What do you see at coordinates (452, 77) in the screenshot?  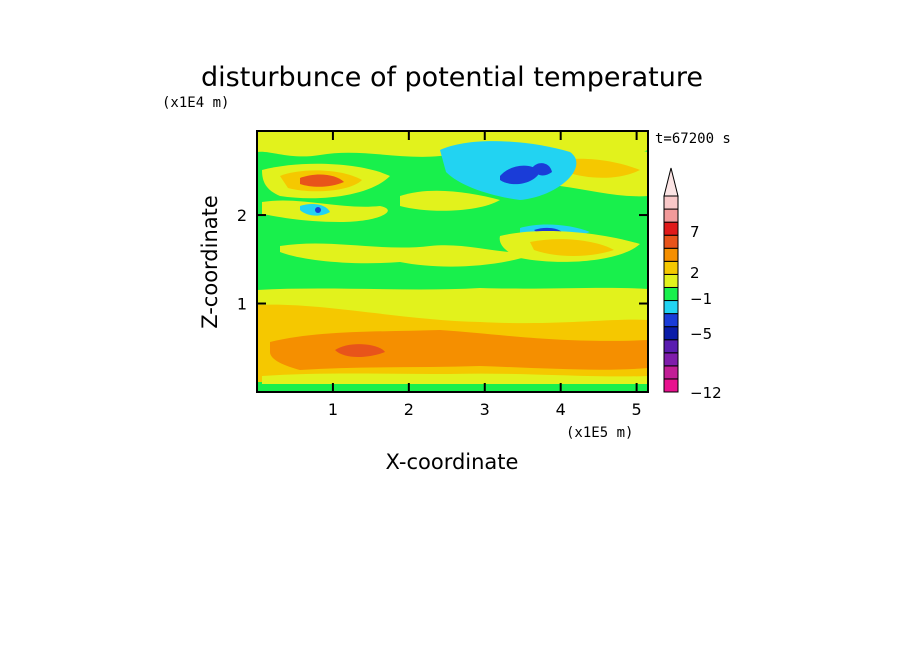 I see `chart-title: disturbunce of potential temperature` at bounding box center [452, 77].